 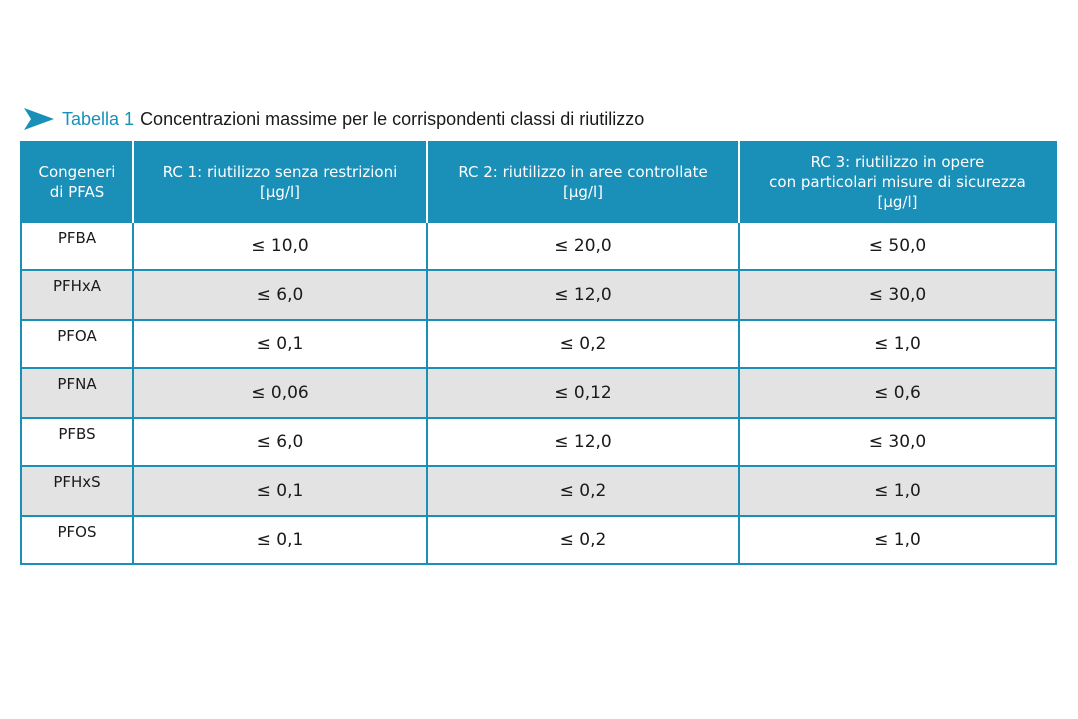 I want to click on cell-rc2: ≤ 20,0, so click(x=583, y=246).